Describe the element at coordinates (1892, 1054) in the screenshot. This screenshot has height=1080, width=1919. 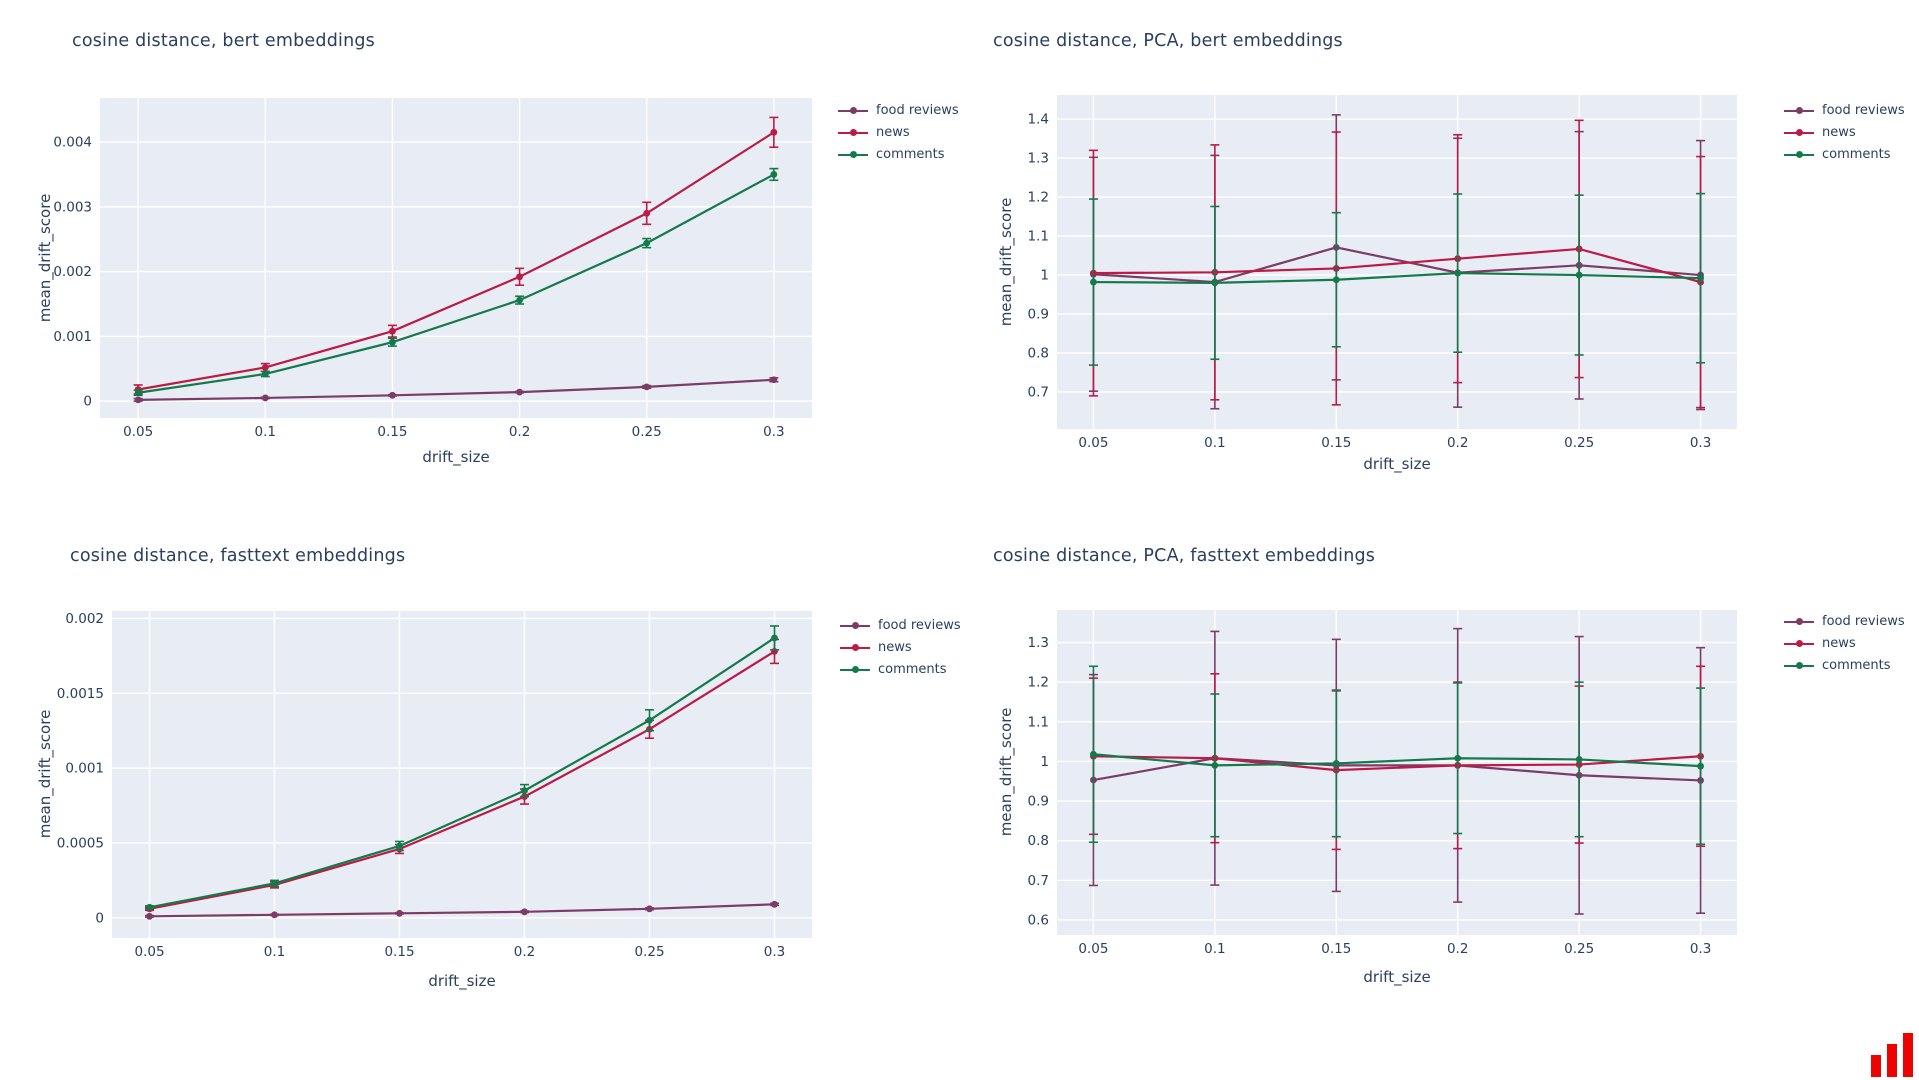
I see `brand-logo-bar-chart-icon` at that location.